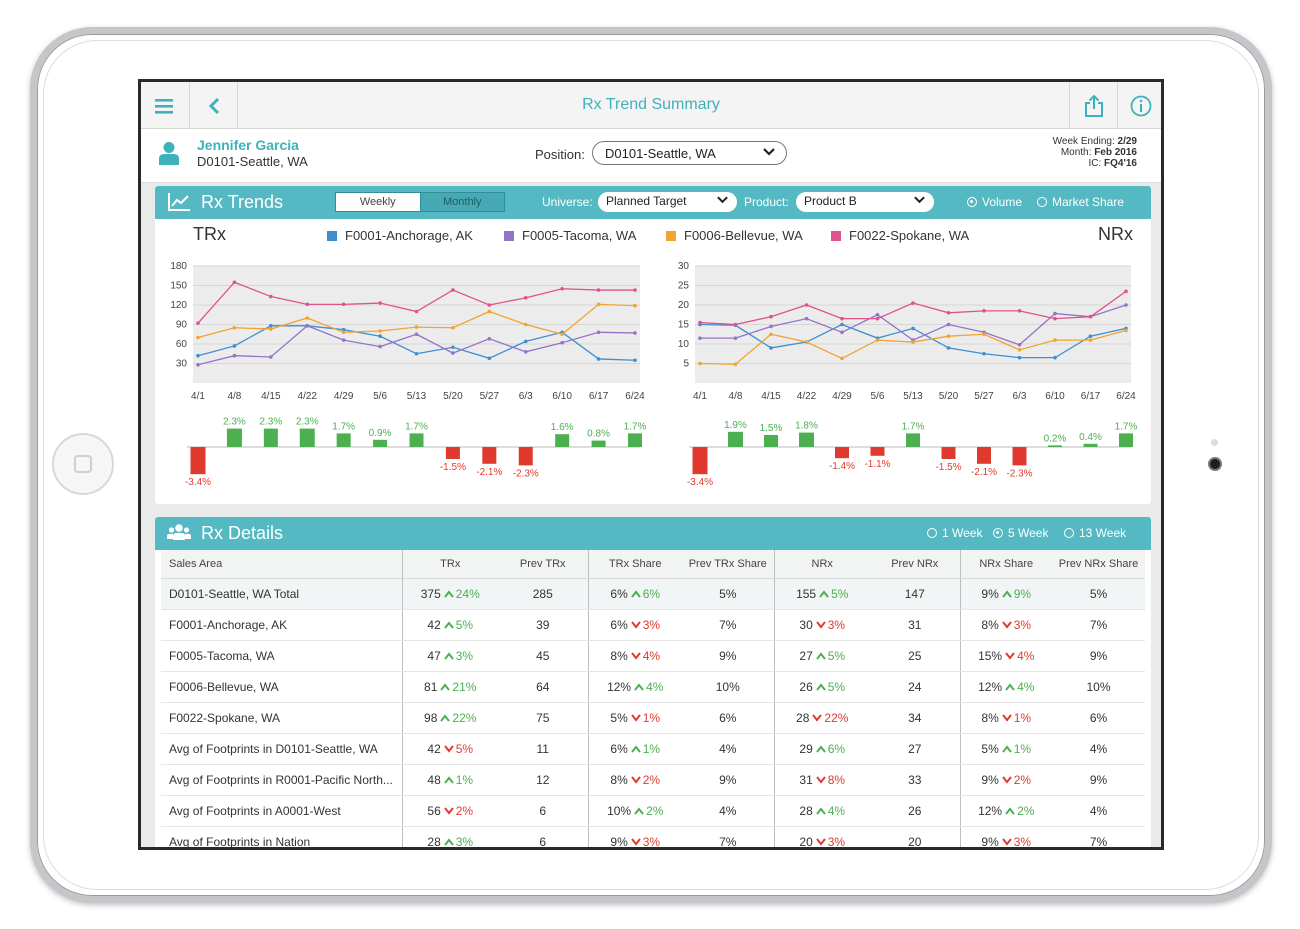  I want to click on info-button, so click(1139, 105).